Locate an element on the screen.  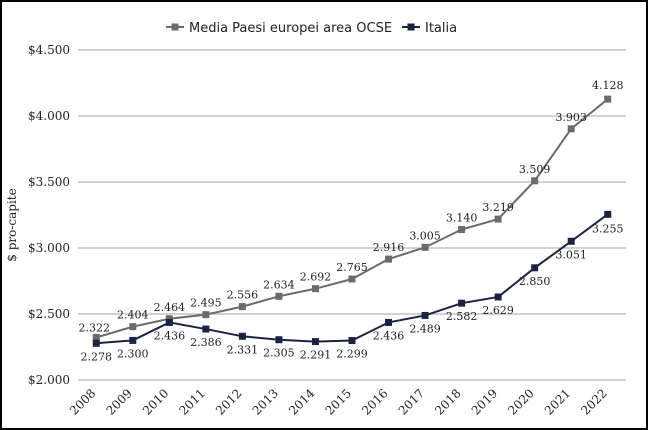
data-label-oecd: 2.692 is located at coordinates (316, 277).